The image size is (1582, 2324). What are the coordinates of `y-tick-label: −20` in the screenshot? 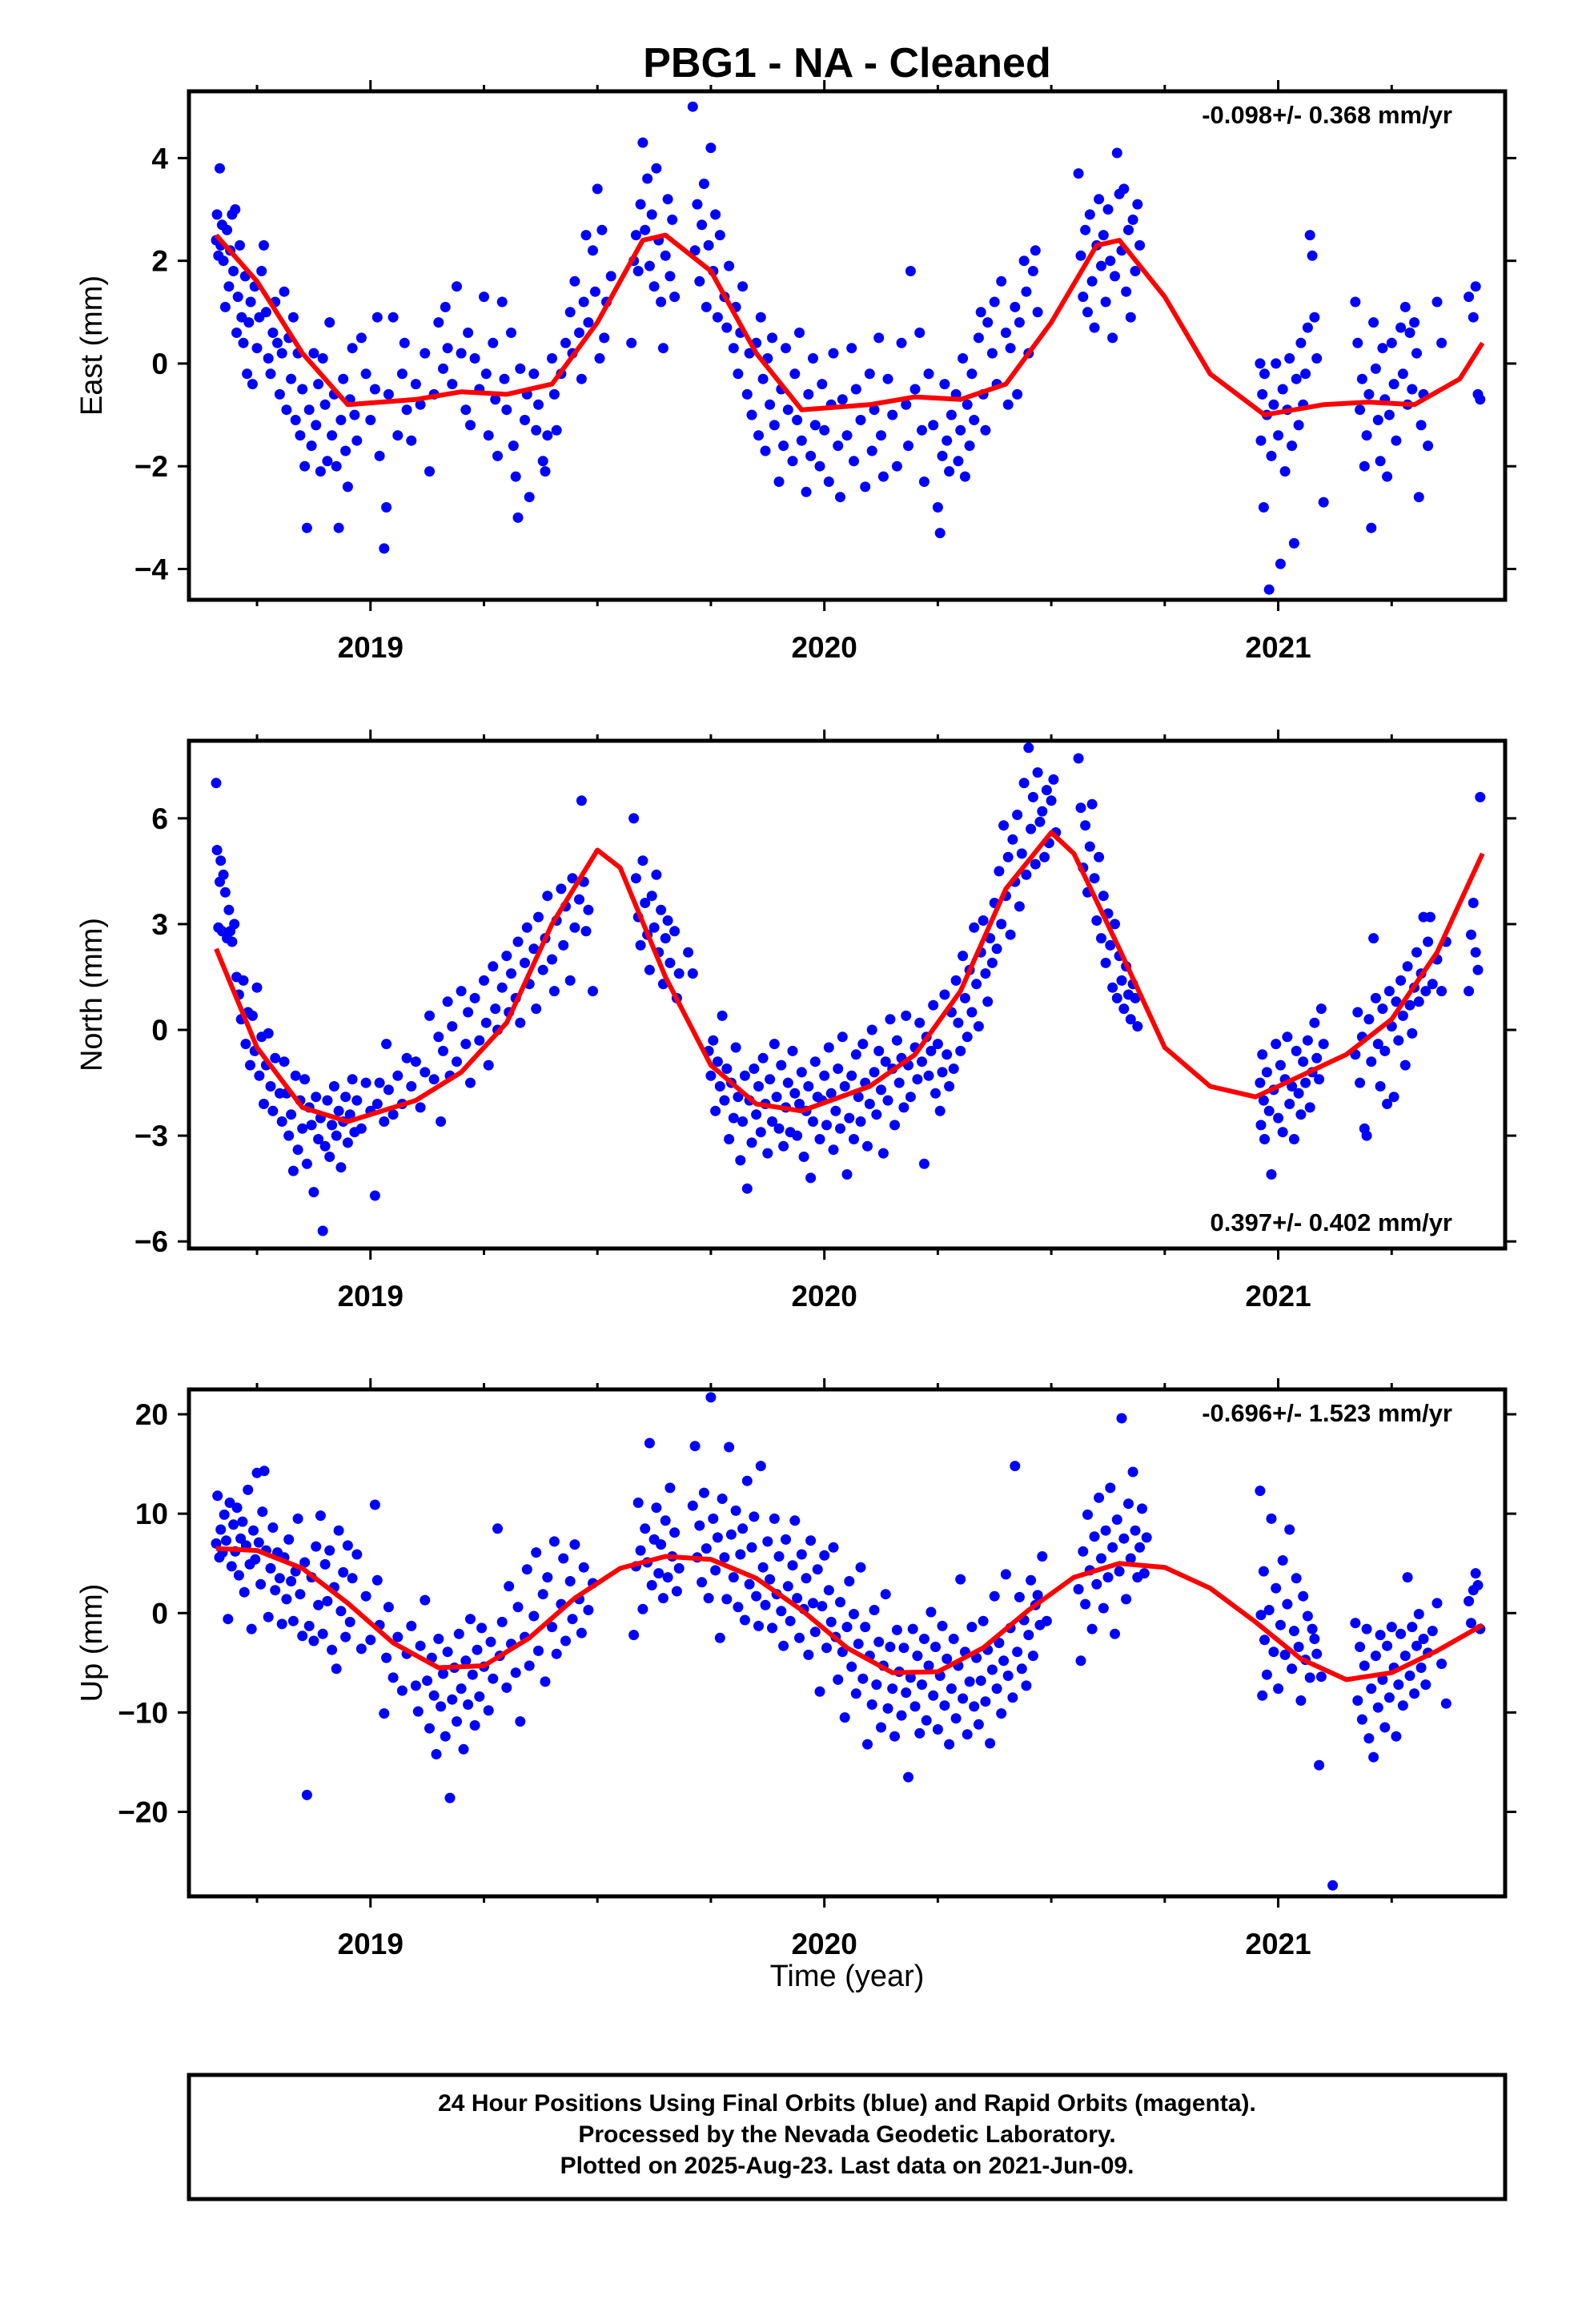 It's located at (143, 1813).